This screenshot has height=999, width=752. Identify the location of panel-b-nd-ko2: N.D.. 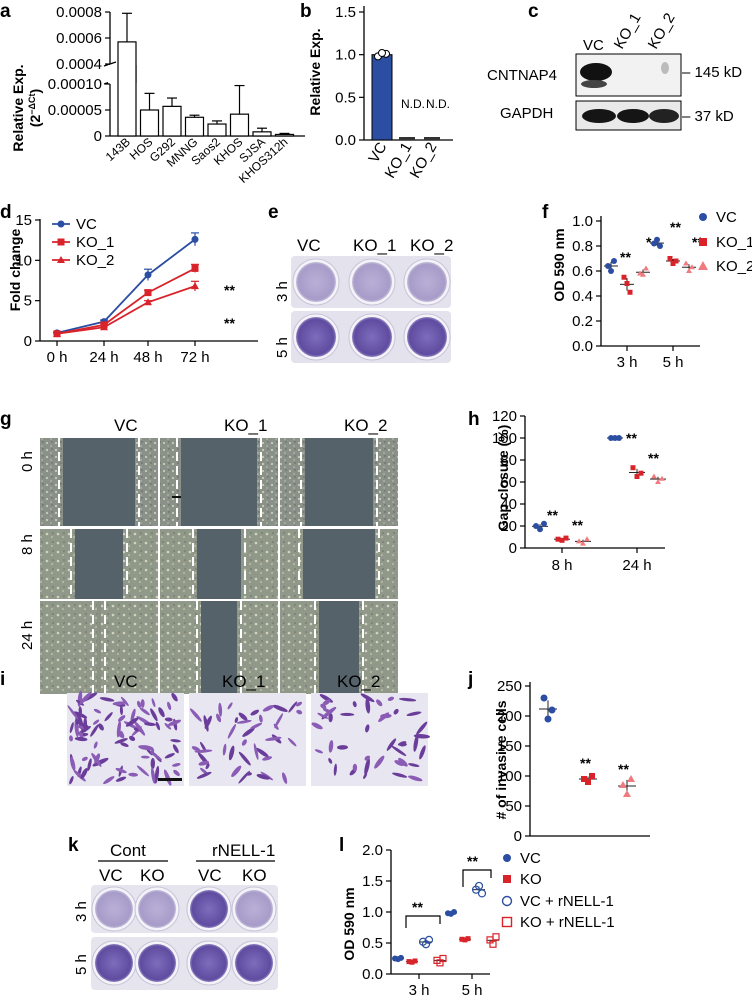
(438, 104).